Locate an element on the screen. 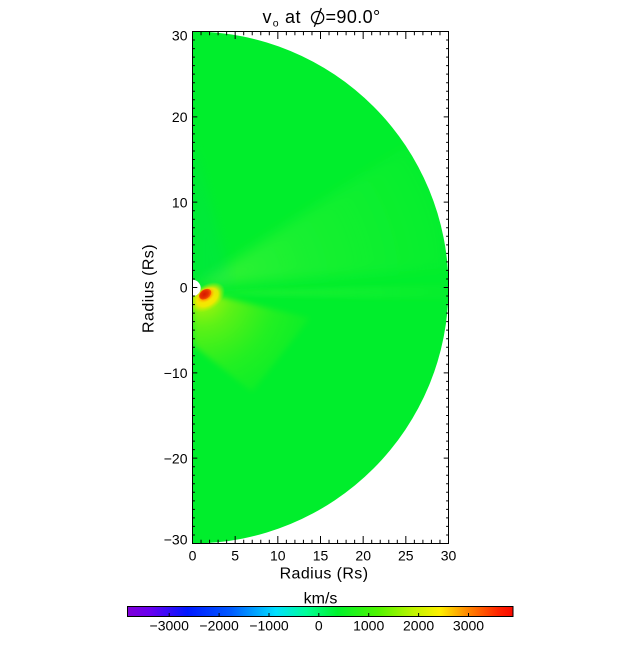  svg-text: −3000 is located at coordinates (170, 626).